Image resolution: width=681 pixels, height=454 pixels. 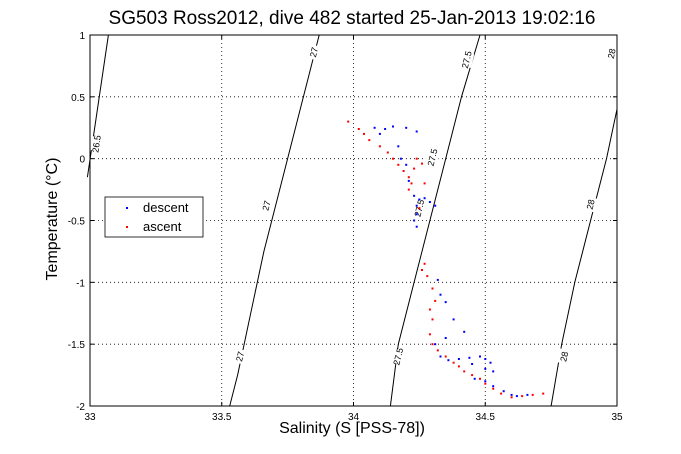 I want to click on y-tick-label: 0, so click(x=82, y=160).